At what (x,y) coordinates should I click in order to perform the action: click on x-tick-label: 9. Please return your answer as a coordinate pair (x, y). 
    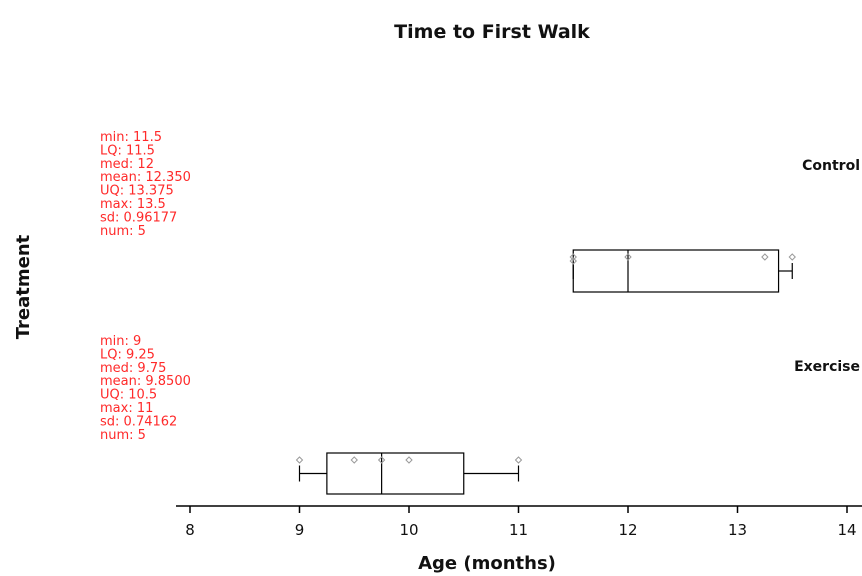
    Looking at the image, I should click on (300, 530).